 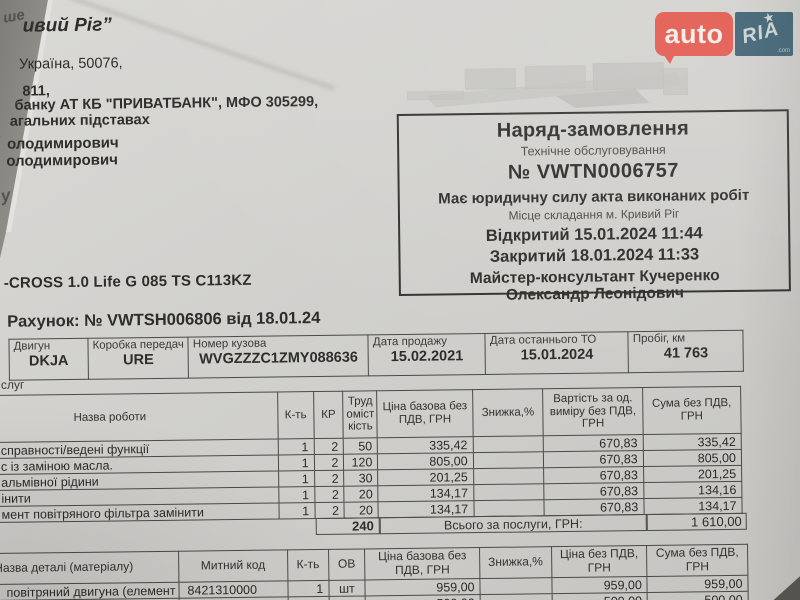 I want to click on field-label: Пробіг, км, so click(x=659, y=339).